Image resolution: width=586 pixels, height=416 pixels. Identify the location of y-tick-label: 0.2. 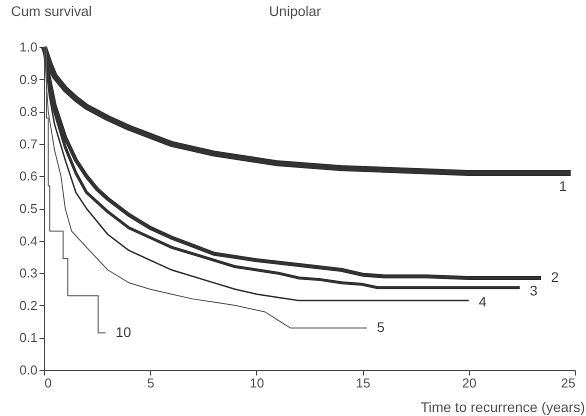
(28, 305).